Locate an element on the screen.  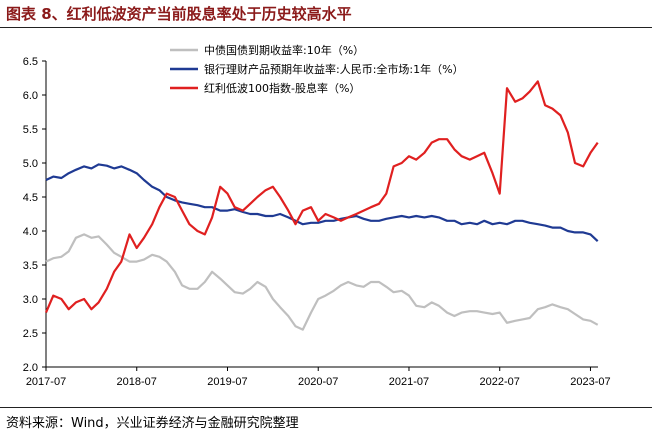
x-tick-label: 2020-07 is located at coordinates (318, 382).